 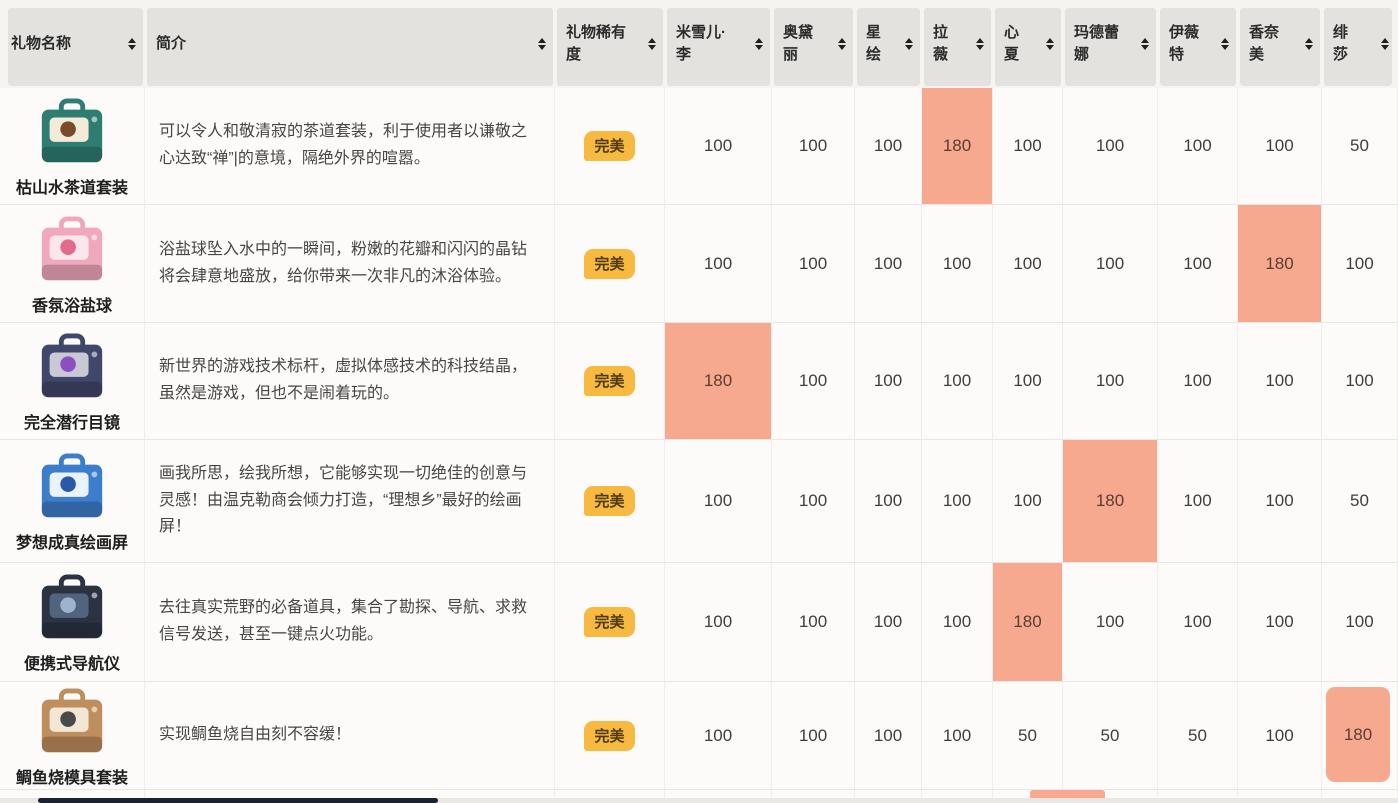 I want to click on column-header-rarity: 礼物稀有度, so click(x=610, y=44).